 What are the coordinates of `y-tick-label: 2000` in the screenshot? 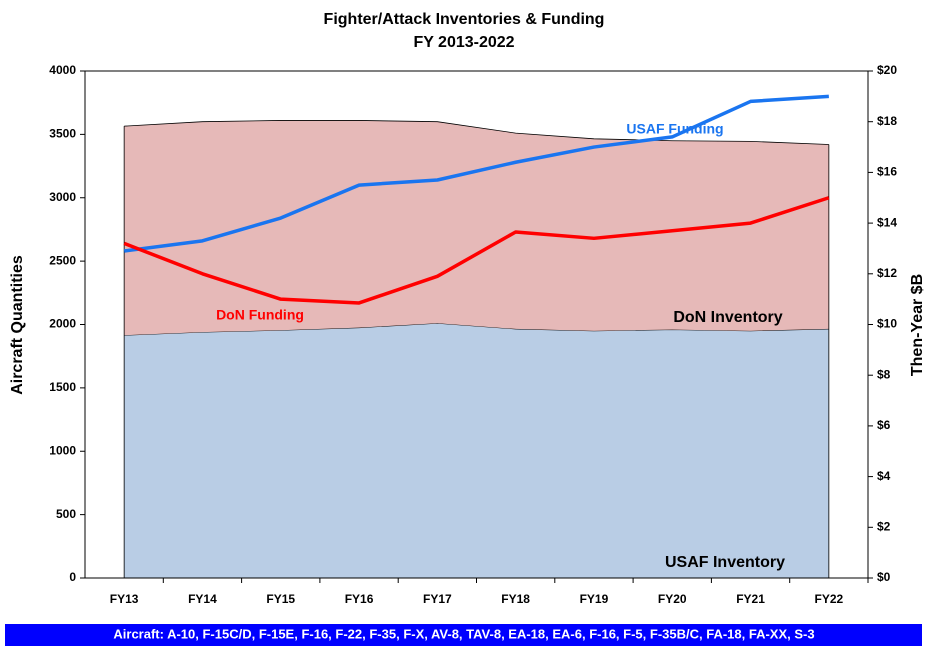 It's located at (62, 324).